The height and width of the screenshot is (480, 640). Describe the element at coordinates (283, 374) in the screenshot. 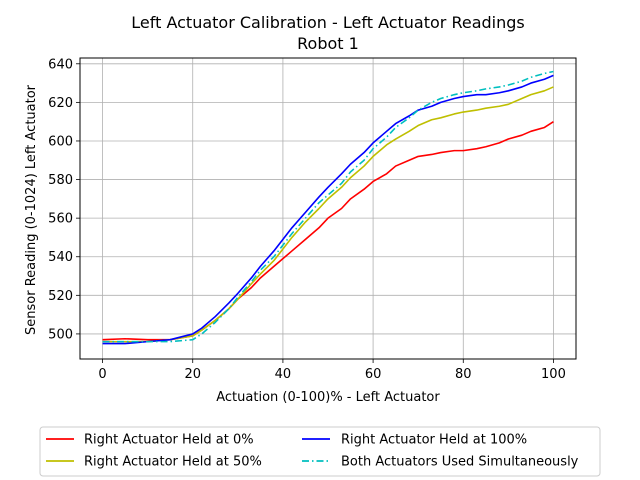

I see `x-tick-label: 40` at that location.